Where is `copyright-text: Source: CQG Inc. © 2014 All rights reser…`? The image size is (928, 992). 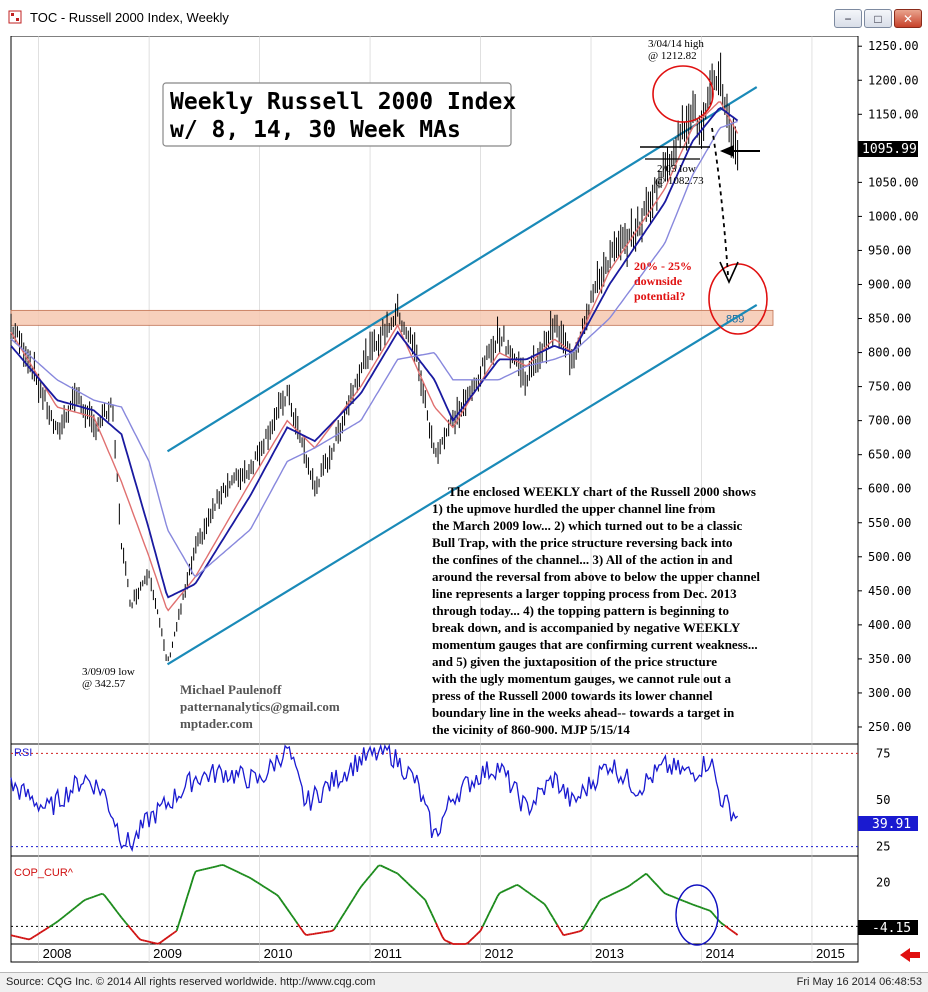
copyright-text: Source: CQG Inc. © 2014 All rights reser… is located at coordinates (190, 982).